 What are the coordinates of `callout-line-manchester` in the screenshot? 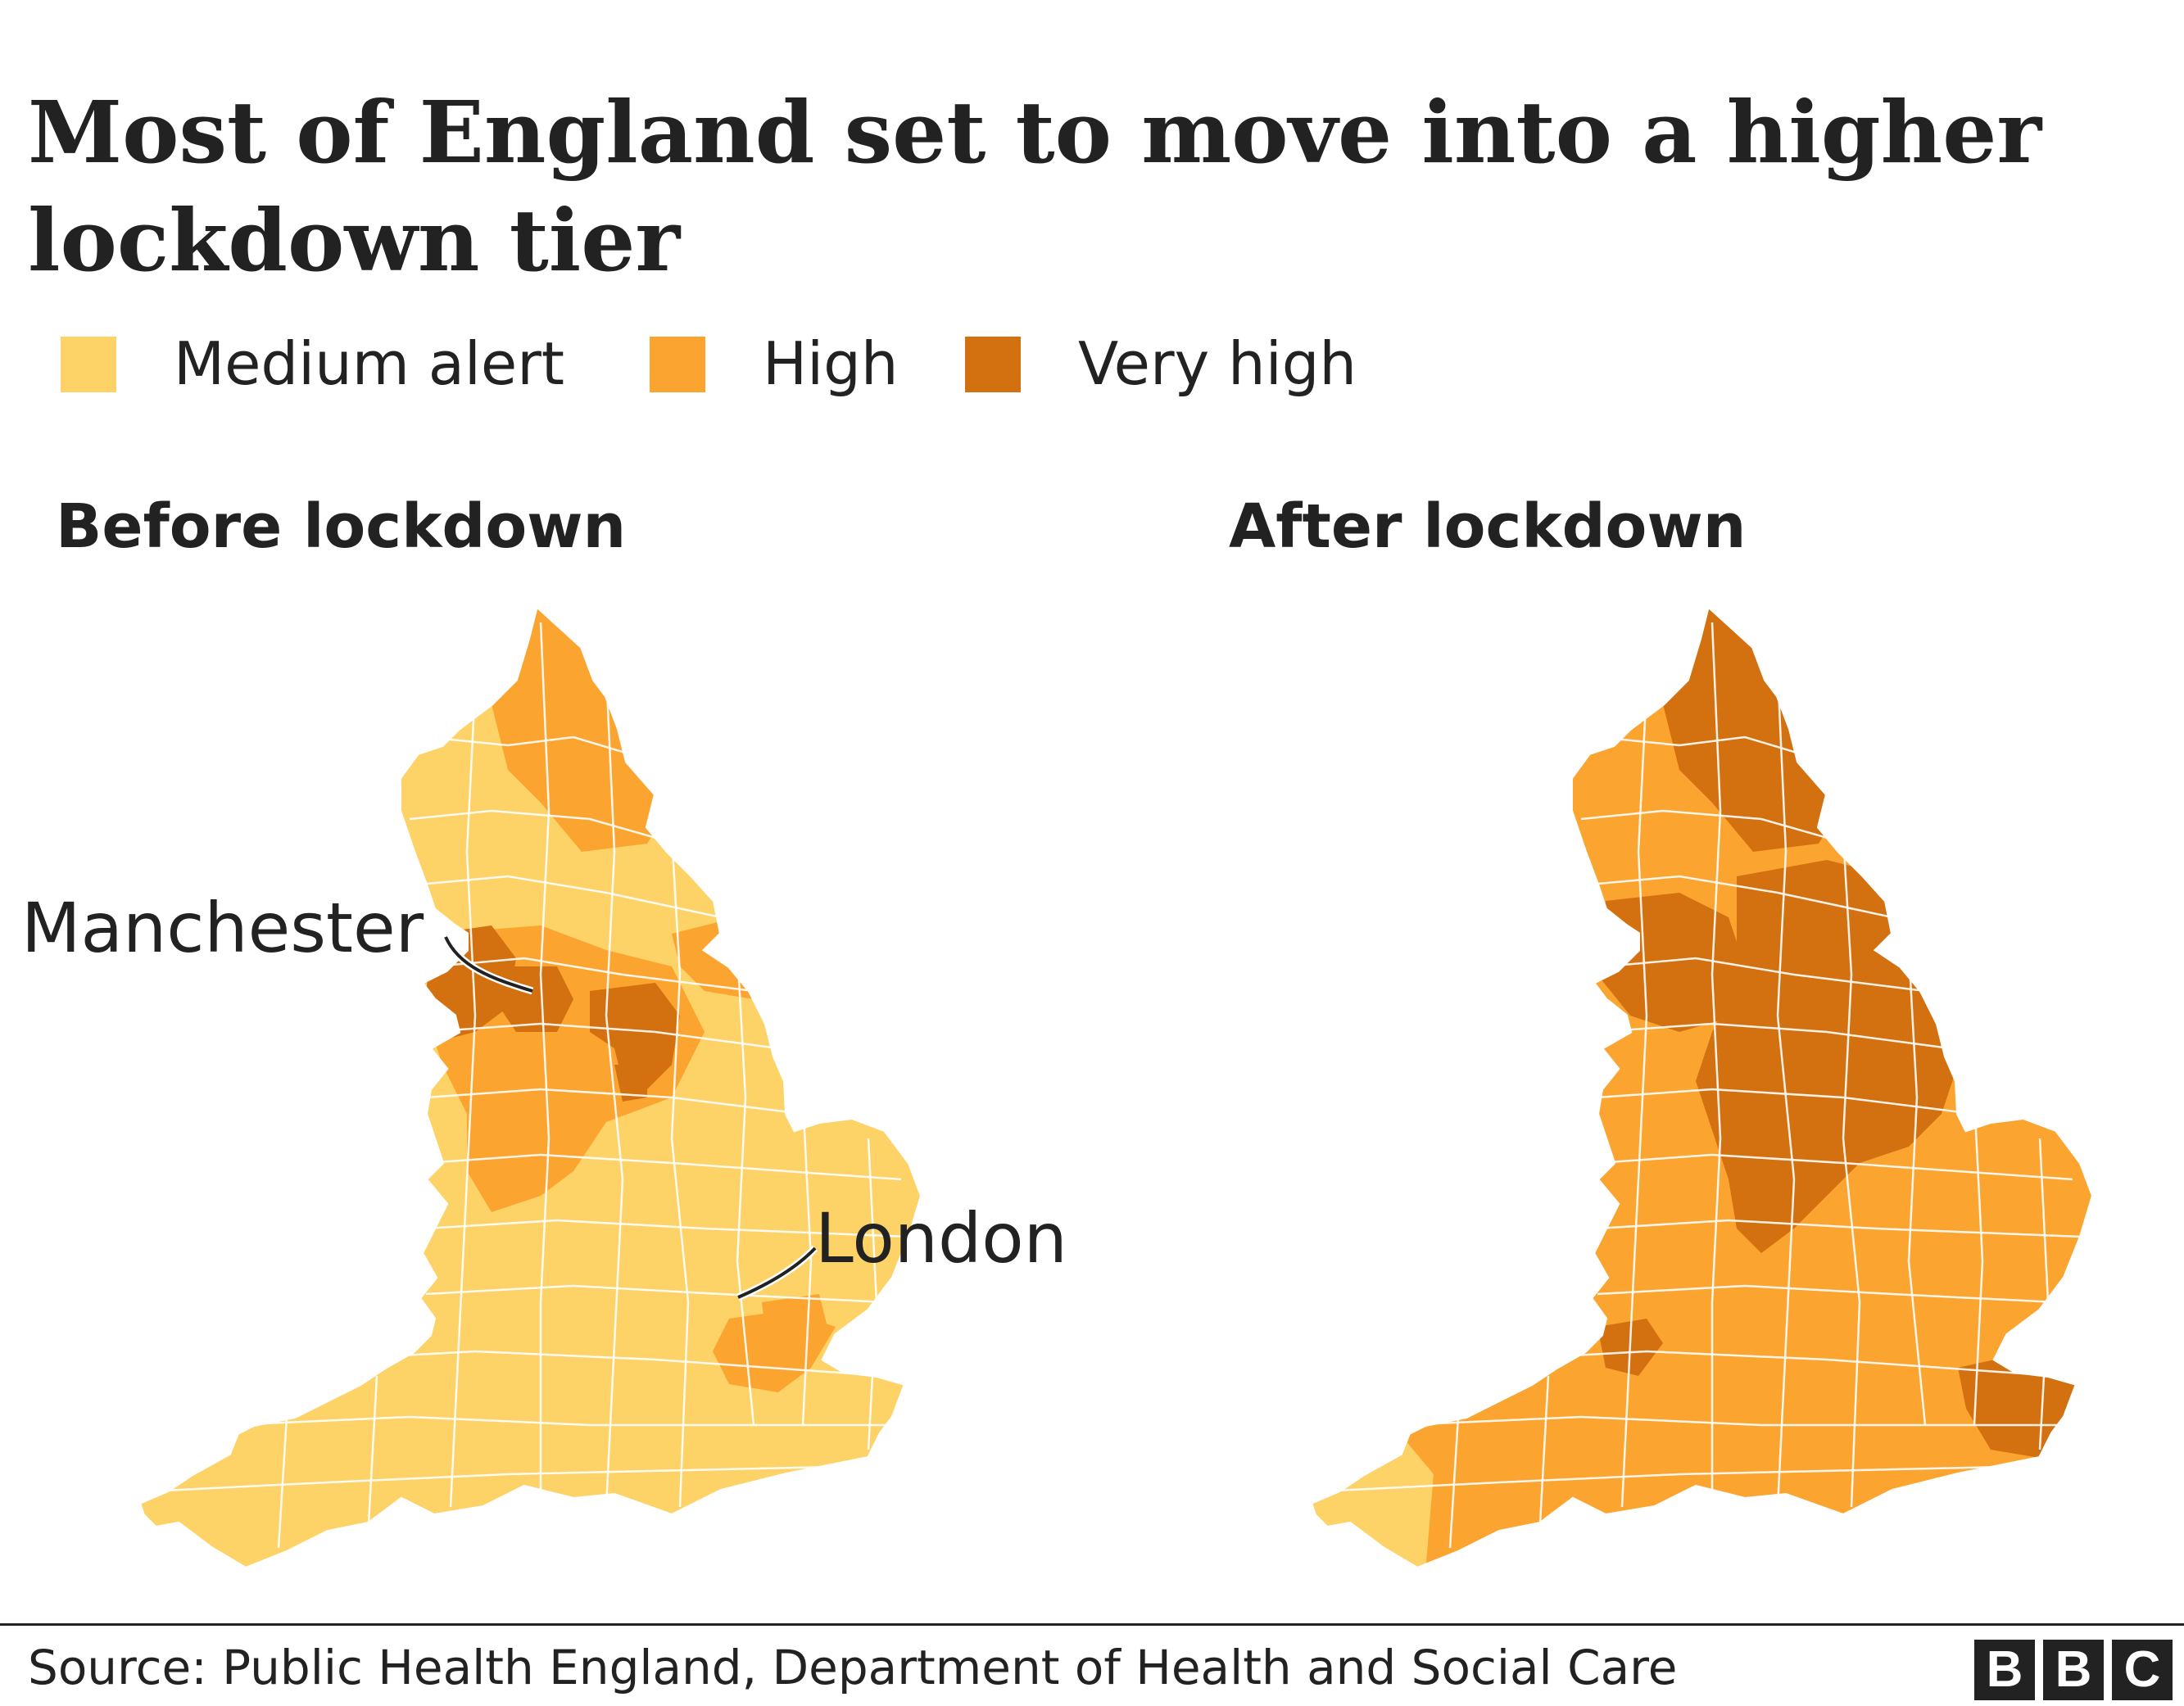 It's located at (488, 965).